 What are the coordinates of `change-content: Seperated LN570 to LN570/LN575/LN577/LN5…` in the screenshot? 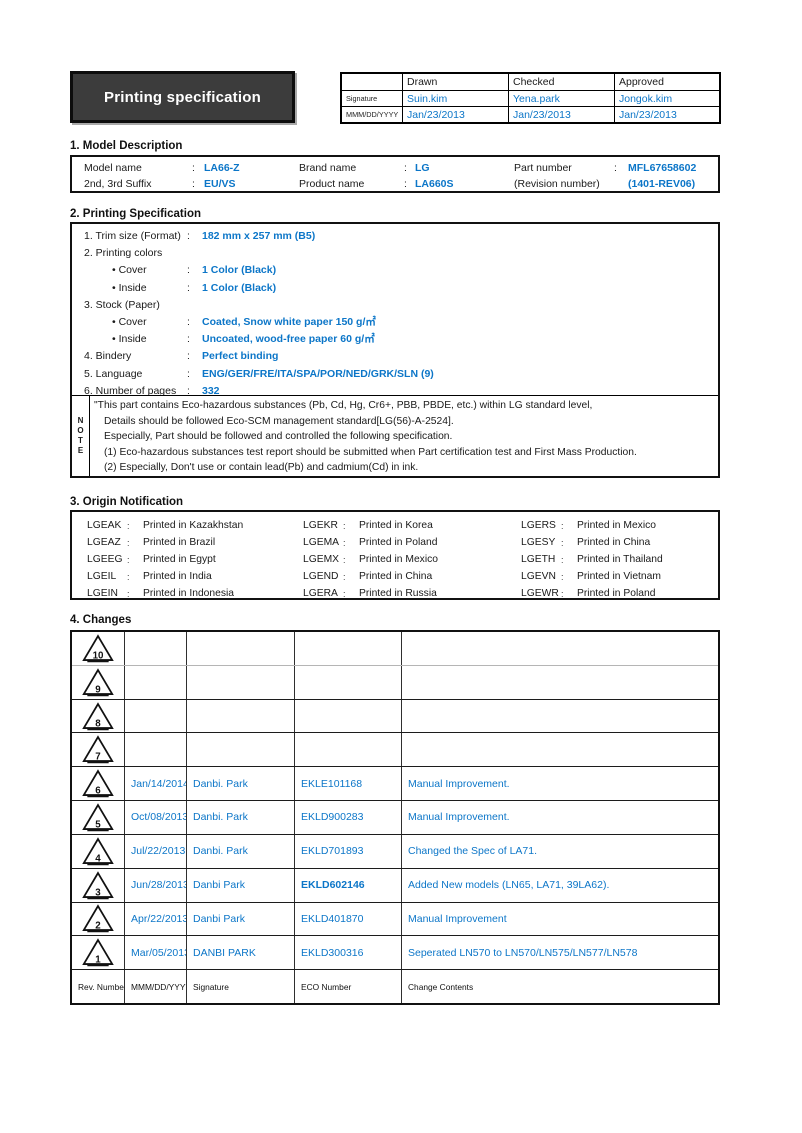 It's located at (559, 953).